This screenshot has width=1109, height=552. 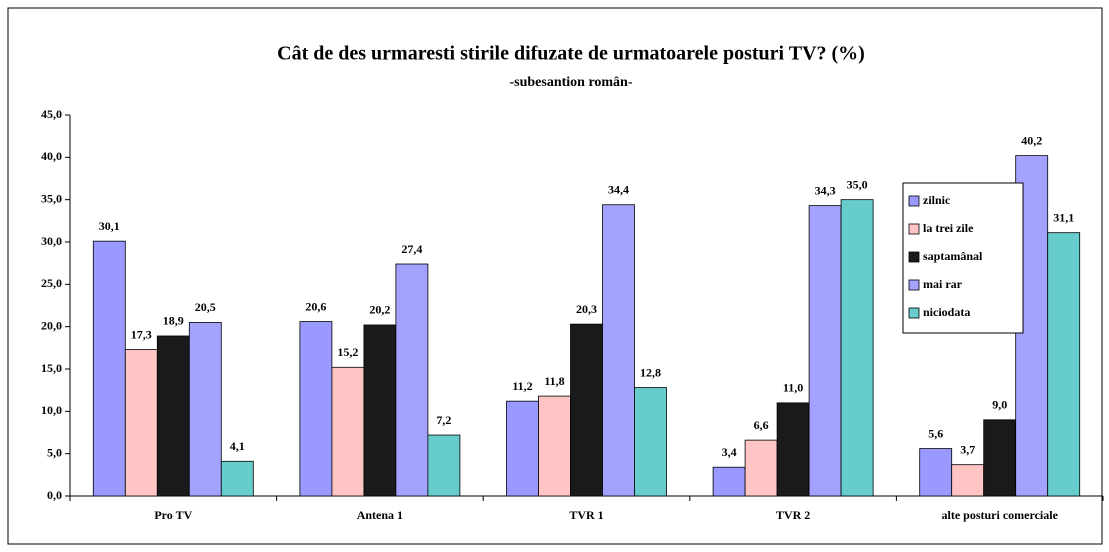 What do you see at coordinates (173, 515) in the screenshot?
I see `x-tick-label: Pro TV` at bounding box center [173, 515].